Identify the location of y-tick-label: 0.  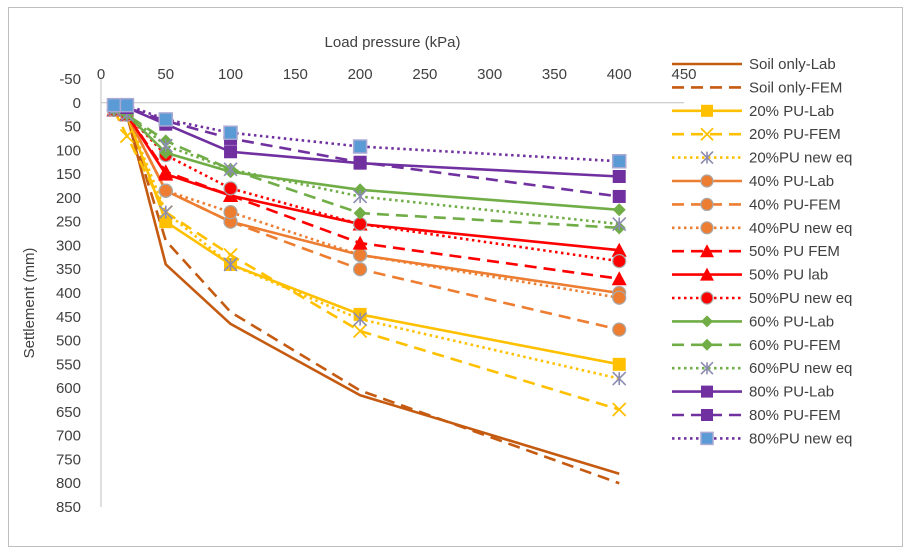
(77, 103).